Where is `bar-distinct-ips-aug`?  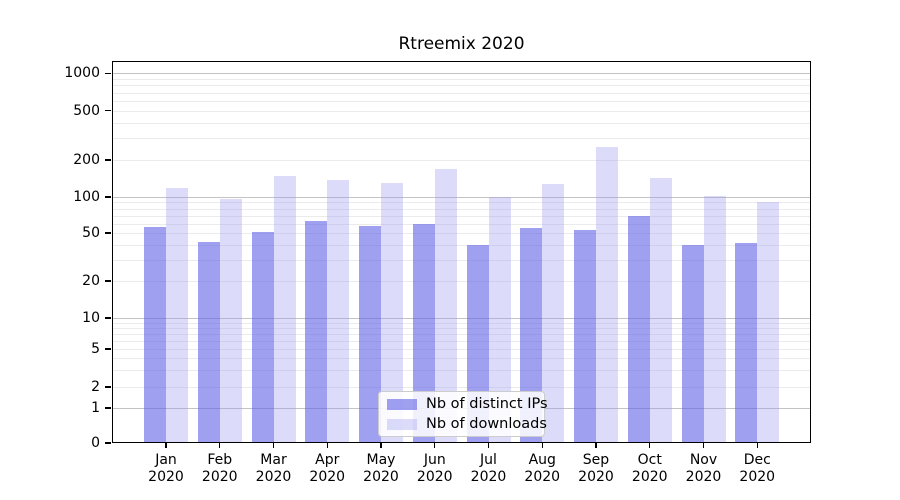
bar-distinct-ips-aug is located at coordinates (531, 335).